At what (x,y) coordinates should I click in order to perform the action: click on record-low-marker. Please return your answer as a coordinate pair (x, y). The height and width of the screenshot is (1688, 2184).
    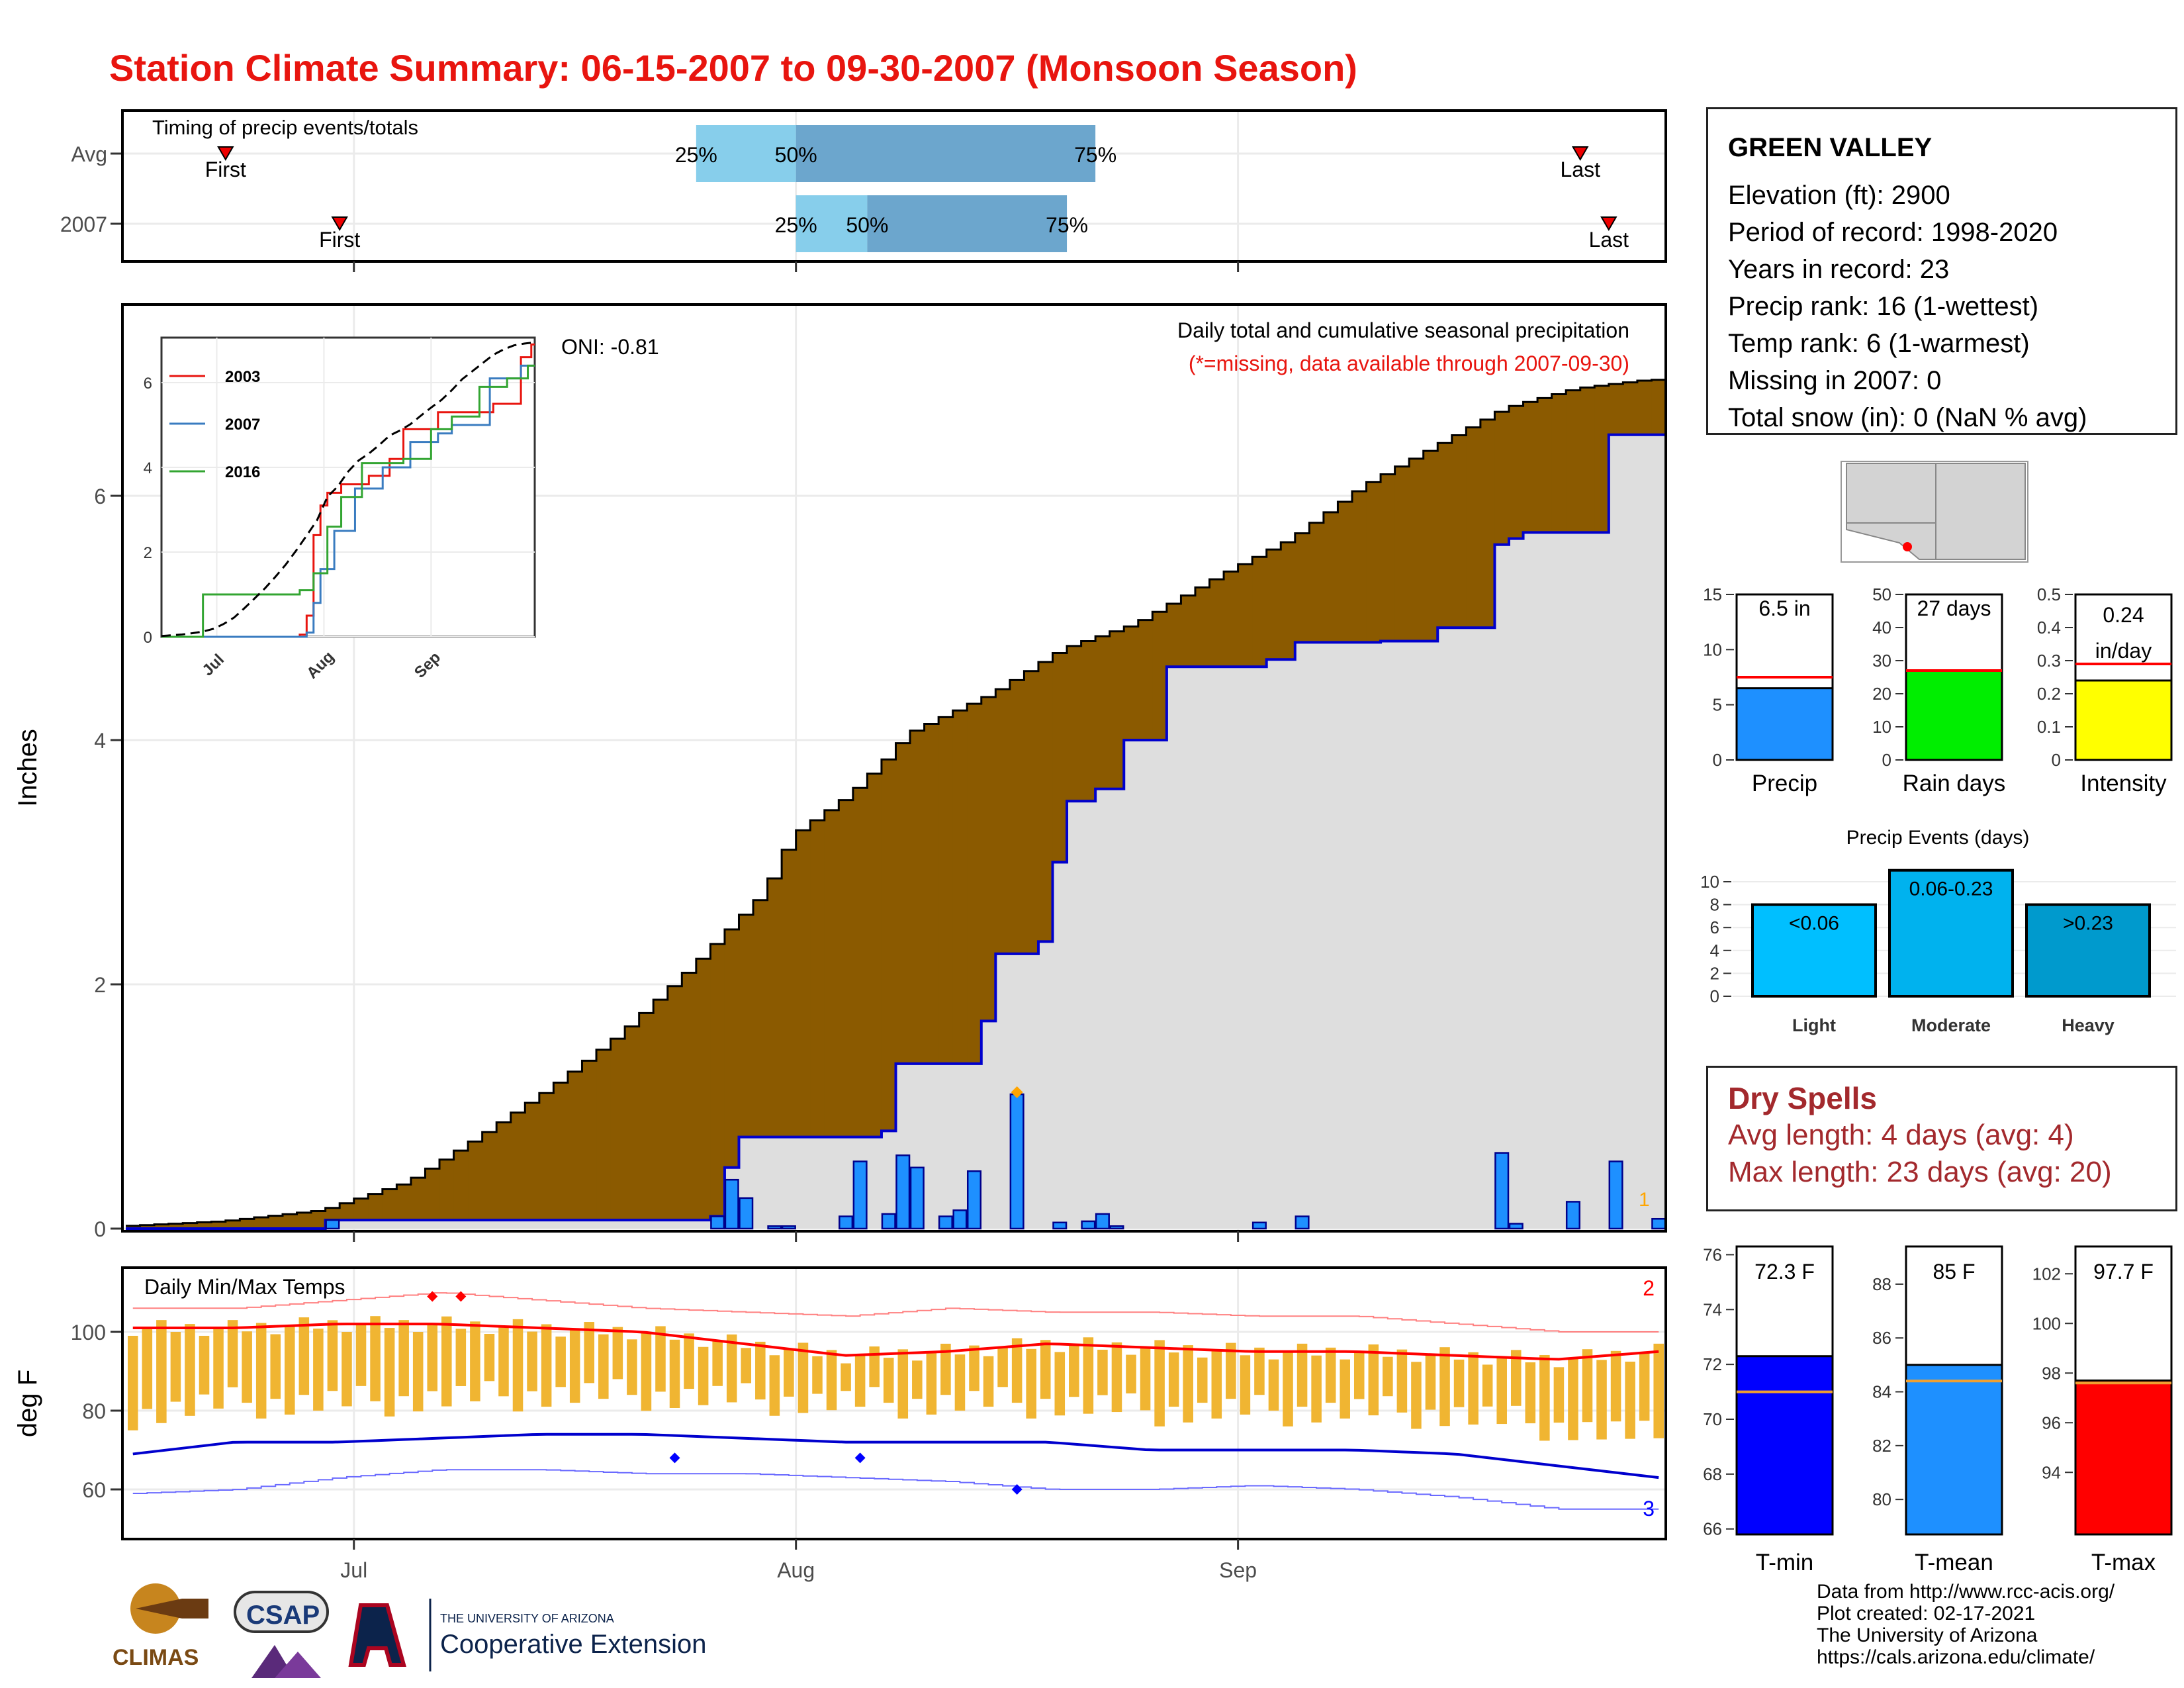
    Looking at the image, I should click on (675, 1458).